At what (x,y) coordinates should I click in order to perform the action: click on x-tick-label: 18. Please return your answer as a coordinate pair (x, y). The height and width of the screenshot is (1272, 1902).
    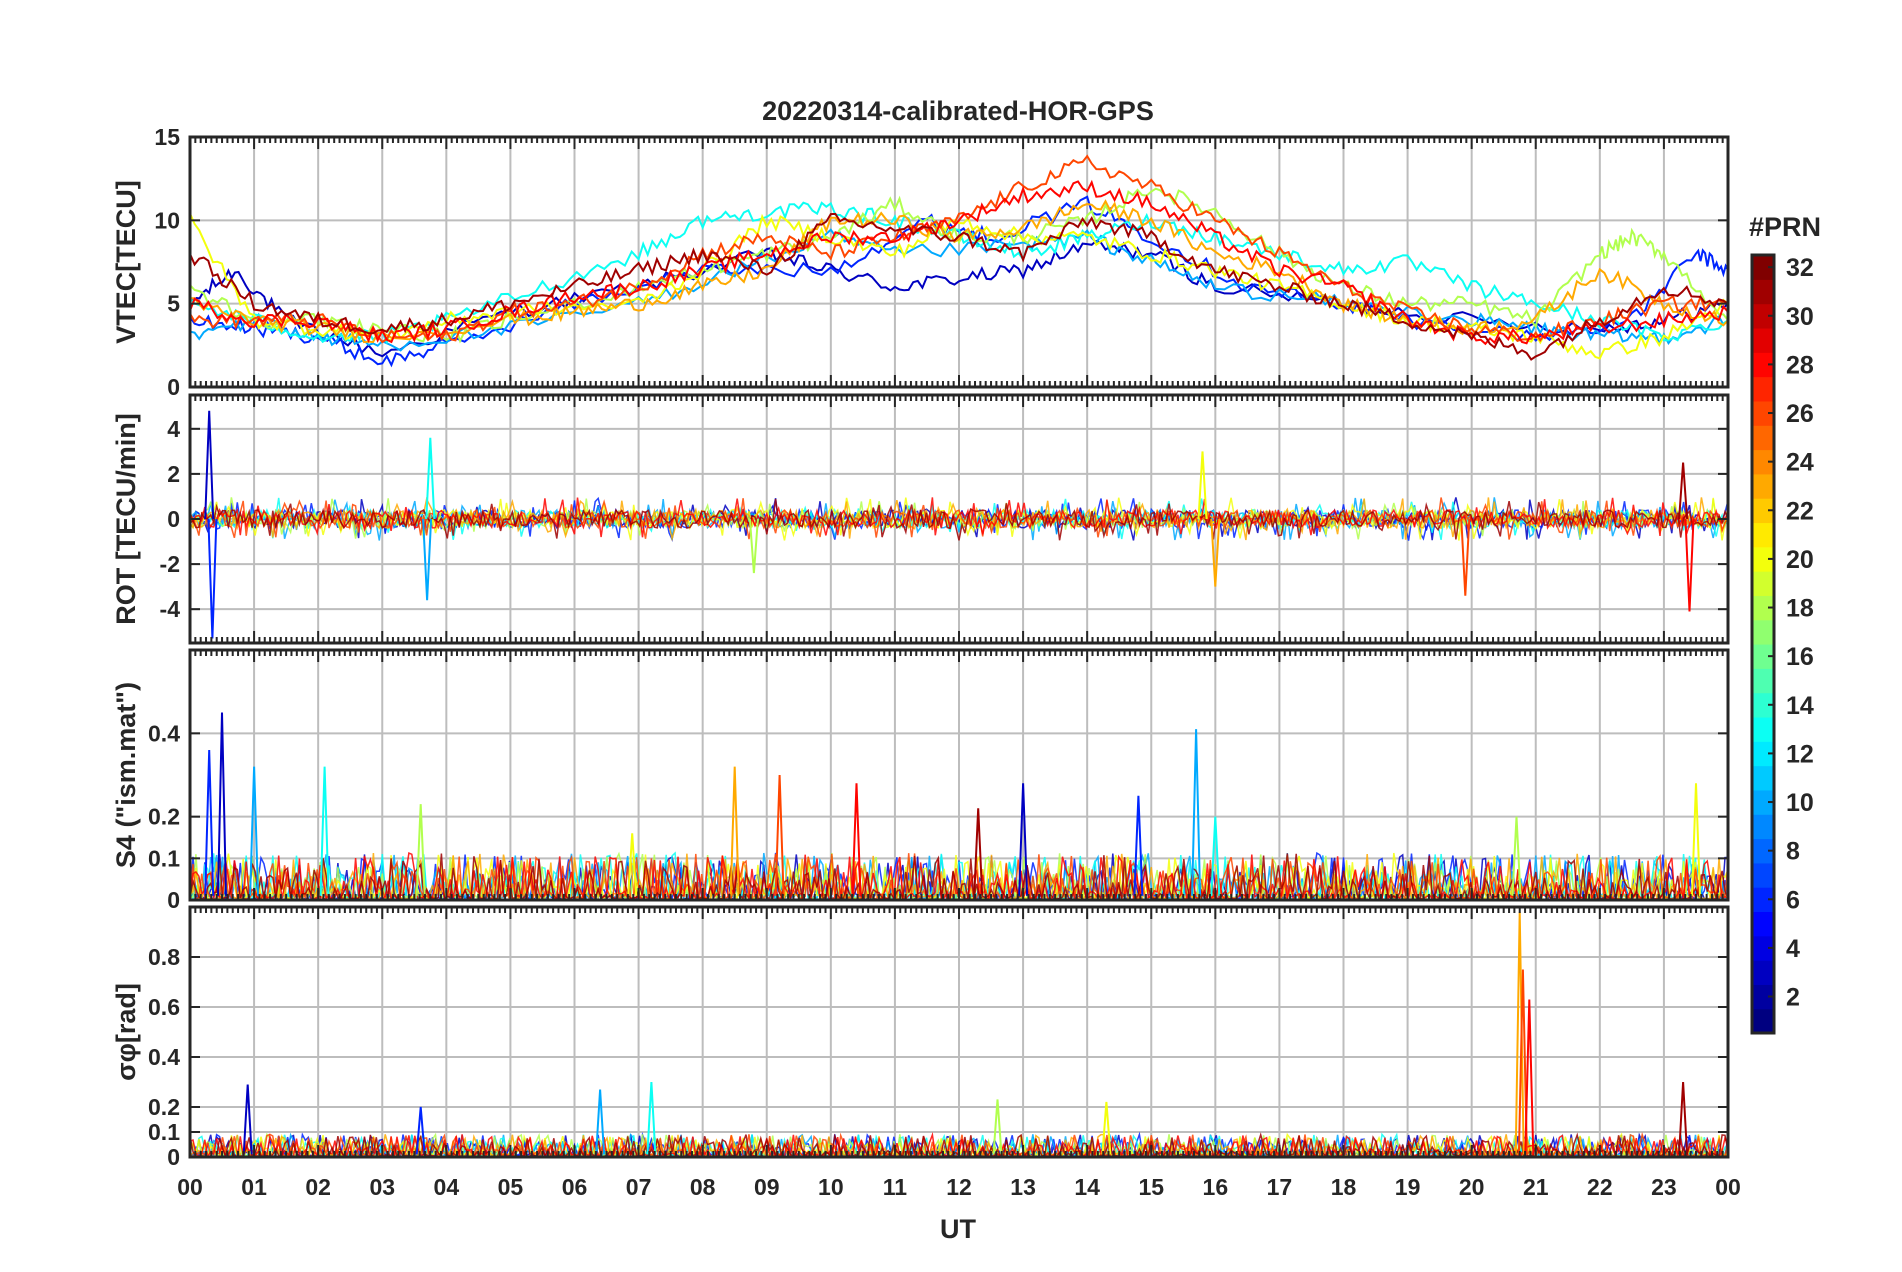
    Looking at the image, I should click on (1344, 1187).